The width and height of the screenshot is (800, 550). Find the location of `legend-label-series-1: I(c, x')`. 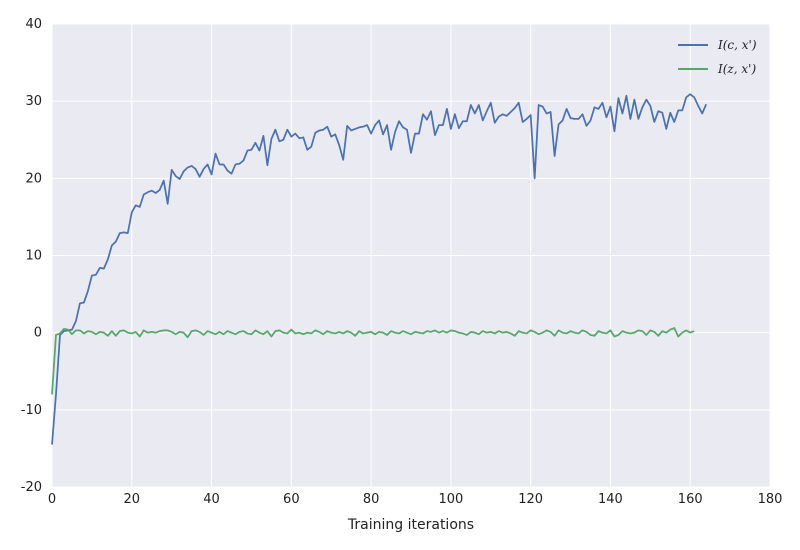

legend-label-series-1: I(c, x') is located at coordinates (737, 45).